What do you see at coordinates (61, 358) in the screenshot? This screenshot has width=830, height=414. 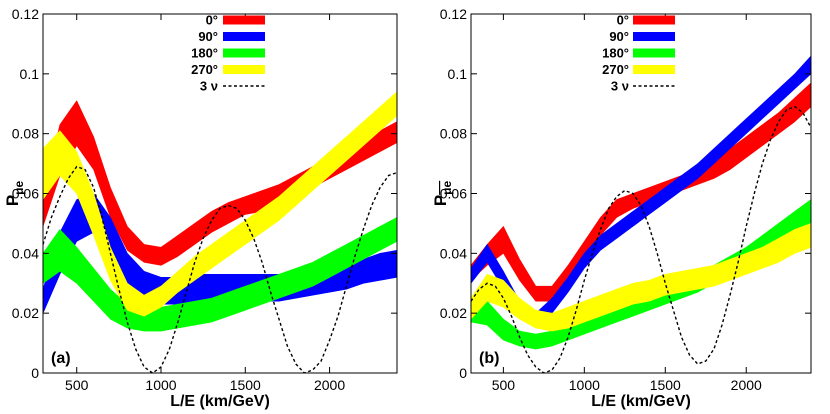 I see `panel-label: (a)` at bounding box center [61, 358].